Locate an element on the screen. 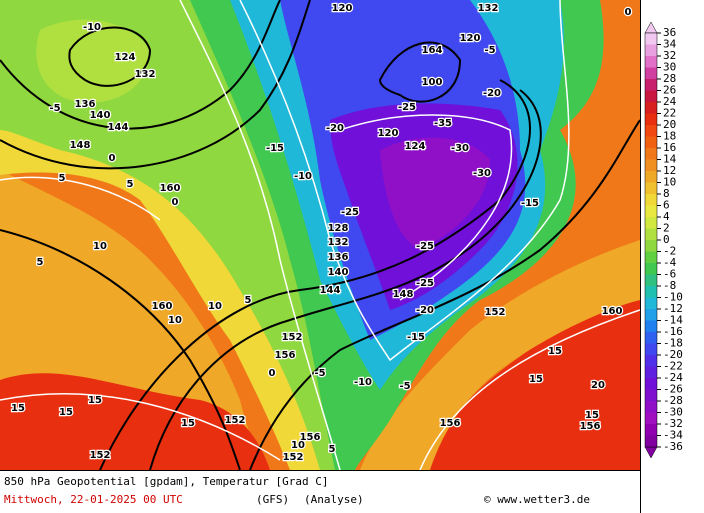  colorbar-tick-label: 34 is located at coordinates (670, 44).